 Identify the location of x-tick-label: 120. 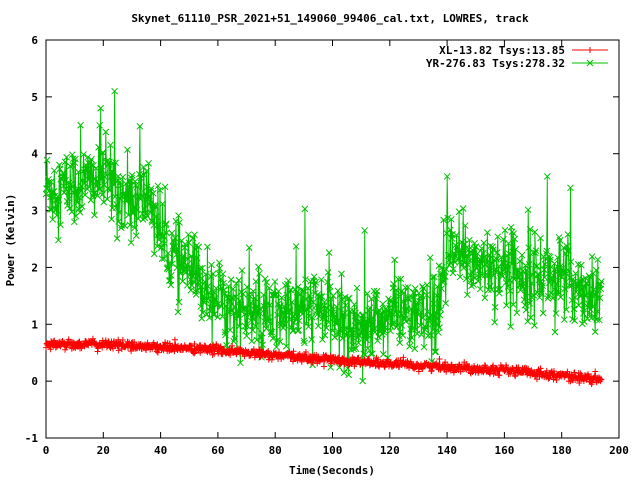
(390, 450).